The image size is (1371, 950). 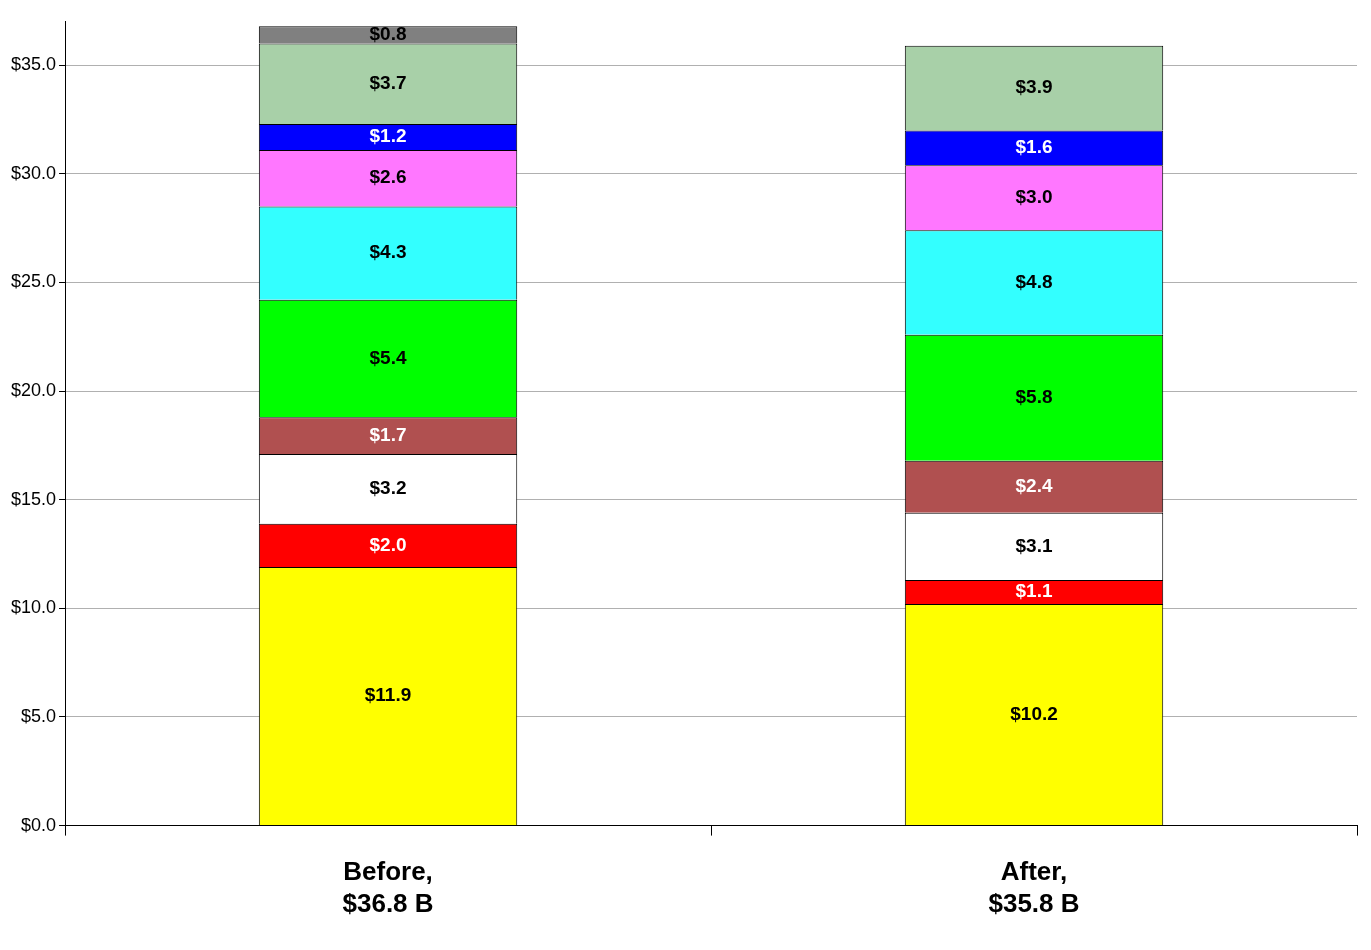 What do you see at coordinates (388, 434) in the screenshot?
I see `data-label: $1.7` at bounding box center [388, 434].